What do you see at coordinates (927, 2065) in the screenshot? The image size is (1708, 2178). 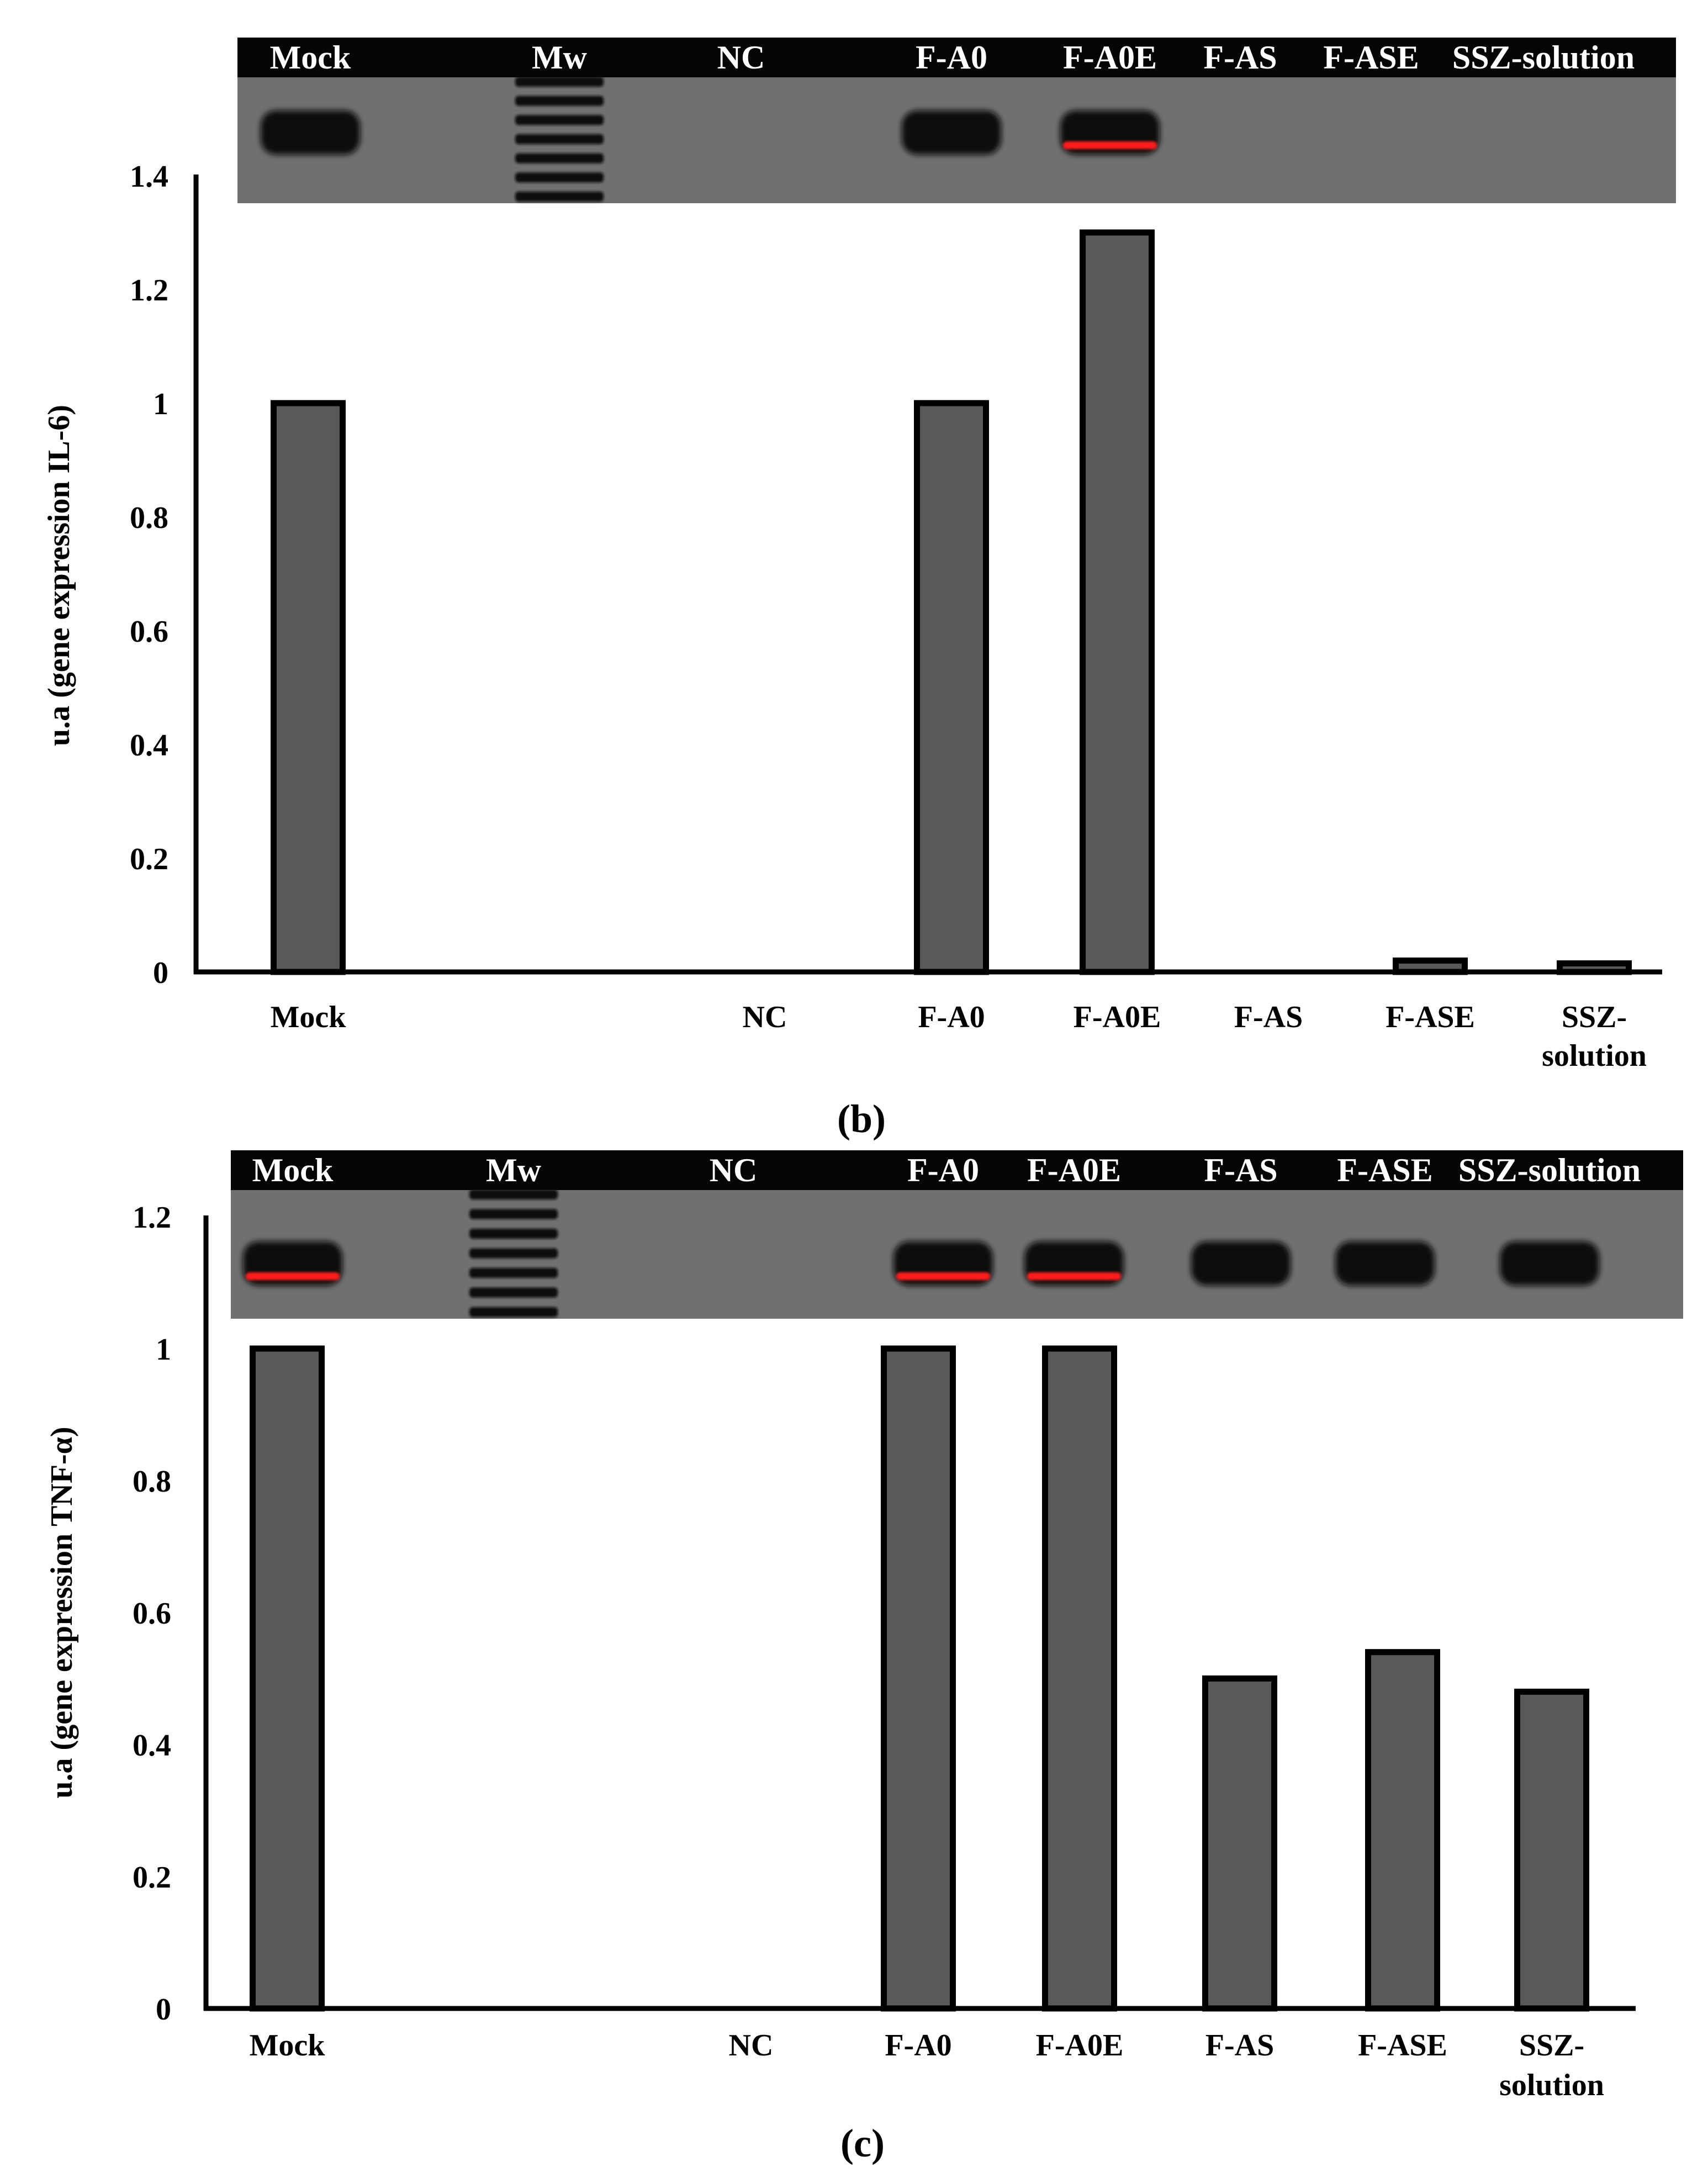 I see `panel-c-x-tick-labels: Mock NC F-A0 F-A0E F-AS F-ASE SSZ-solution` at bounding box center [927, 2065].